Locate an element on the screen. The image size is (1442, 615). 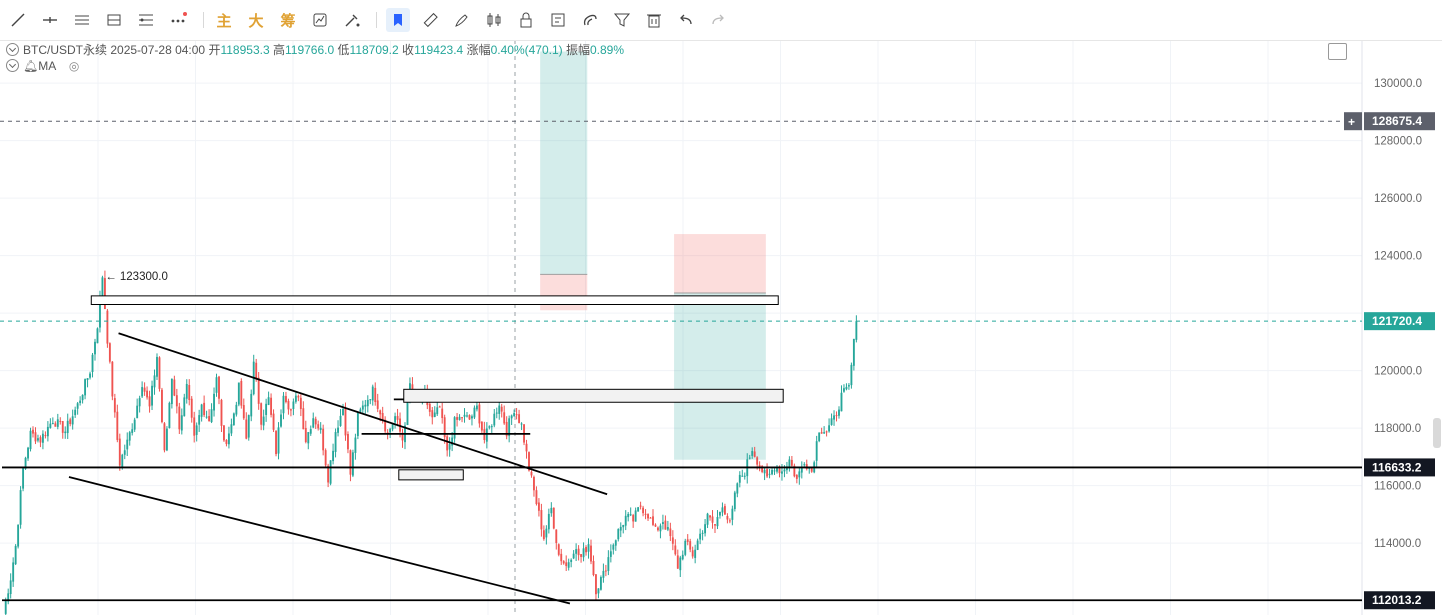
bookmark-icon is located at coordinates (398, 20).